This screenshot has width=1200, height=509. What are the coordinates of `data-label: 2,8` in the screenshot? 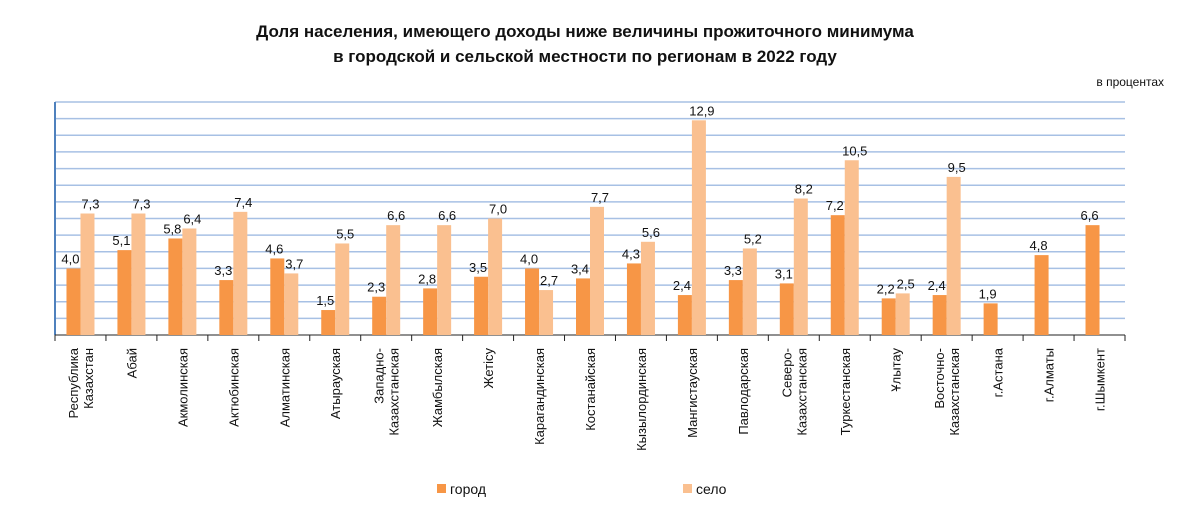 It's located at (427, 278).